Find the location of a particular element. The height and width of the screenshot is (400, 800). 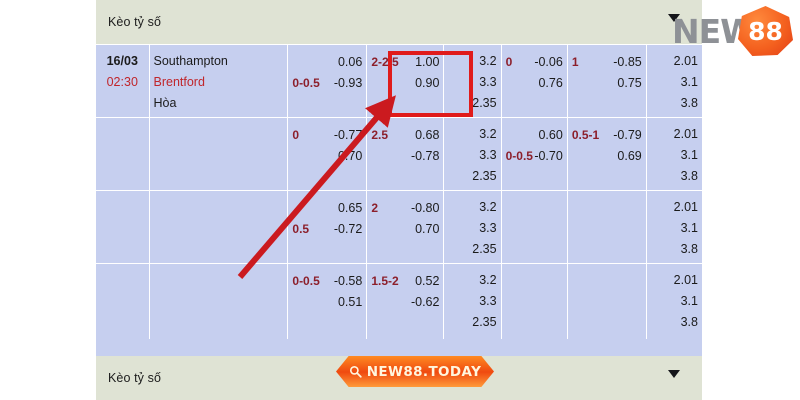

away-team: Brentford is located at coordinates (179, 82).